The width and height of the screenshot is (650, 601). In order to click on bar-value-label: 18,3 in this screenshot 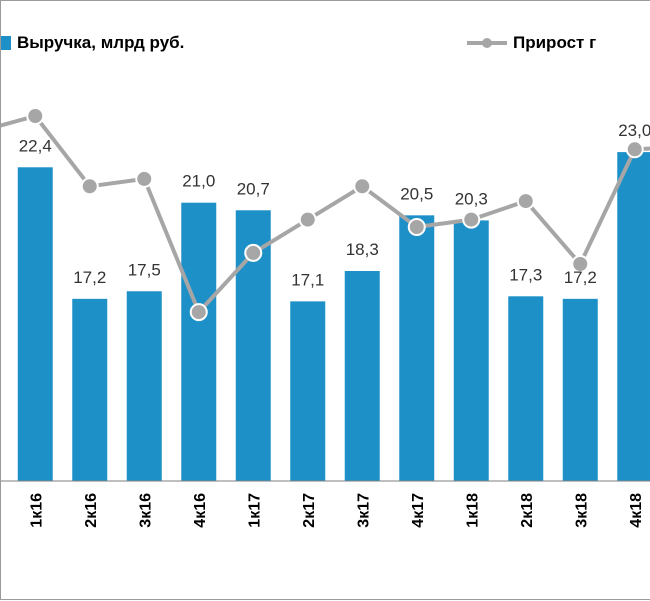, I will do `click(362, 249)`.